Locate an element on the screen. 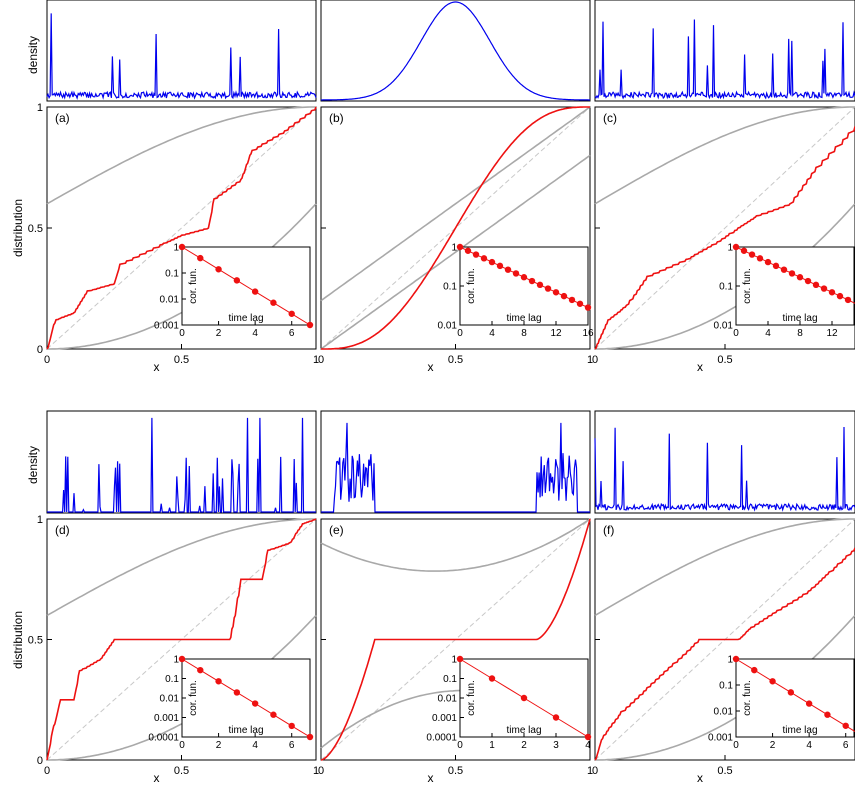 The height and width of the screenshot is (788, 855). inset-y-tick-label-a: 0.001 is located at coordinates (166, 326).